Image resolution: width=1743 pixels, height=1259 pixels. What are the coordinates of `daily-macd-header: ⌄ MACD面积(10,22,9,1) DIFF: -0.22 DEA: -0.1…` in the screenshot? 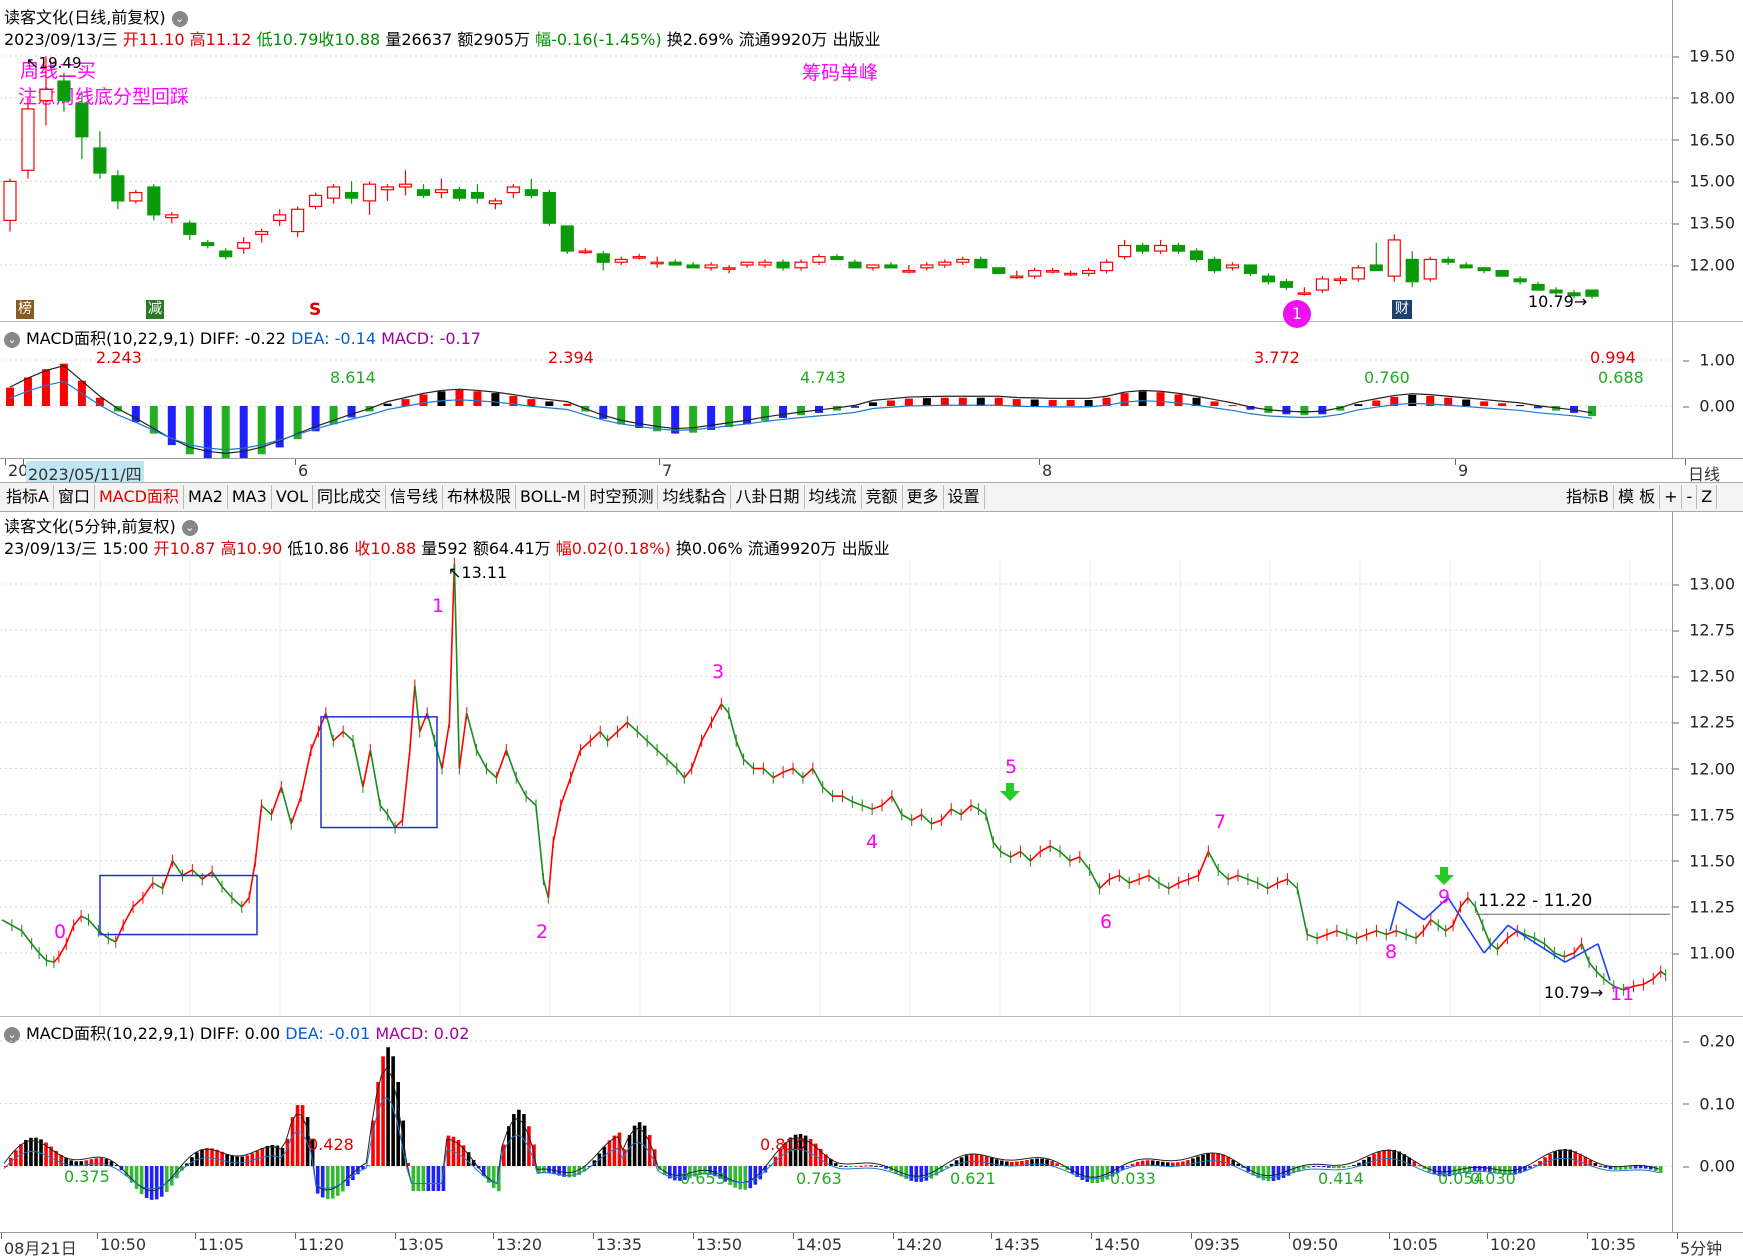 It's located at (242, 337).